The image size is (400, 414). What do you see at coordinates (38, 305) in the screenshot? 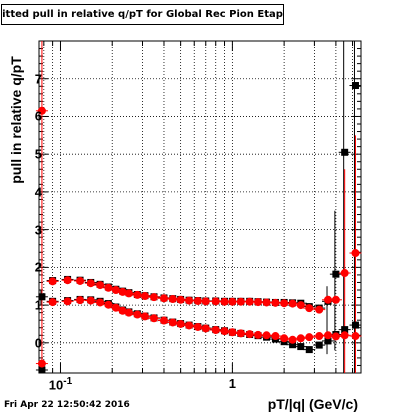
I see `y-tick-label: 1` at bounding box center [38, 305].